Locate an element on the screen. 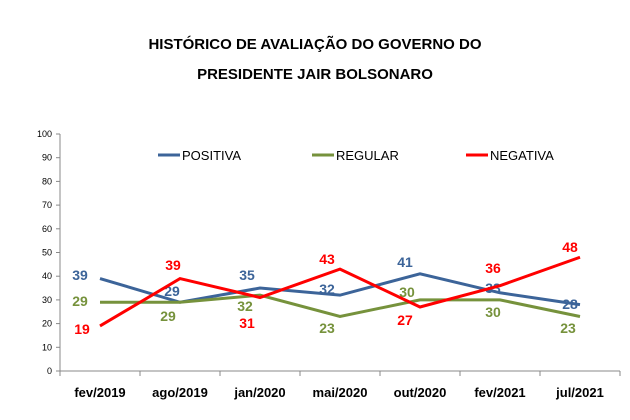 The image size is (630, 420). data-label: 19 is located at coordinates (82, 329).